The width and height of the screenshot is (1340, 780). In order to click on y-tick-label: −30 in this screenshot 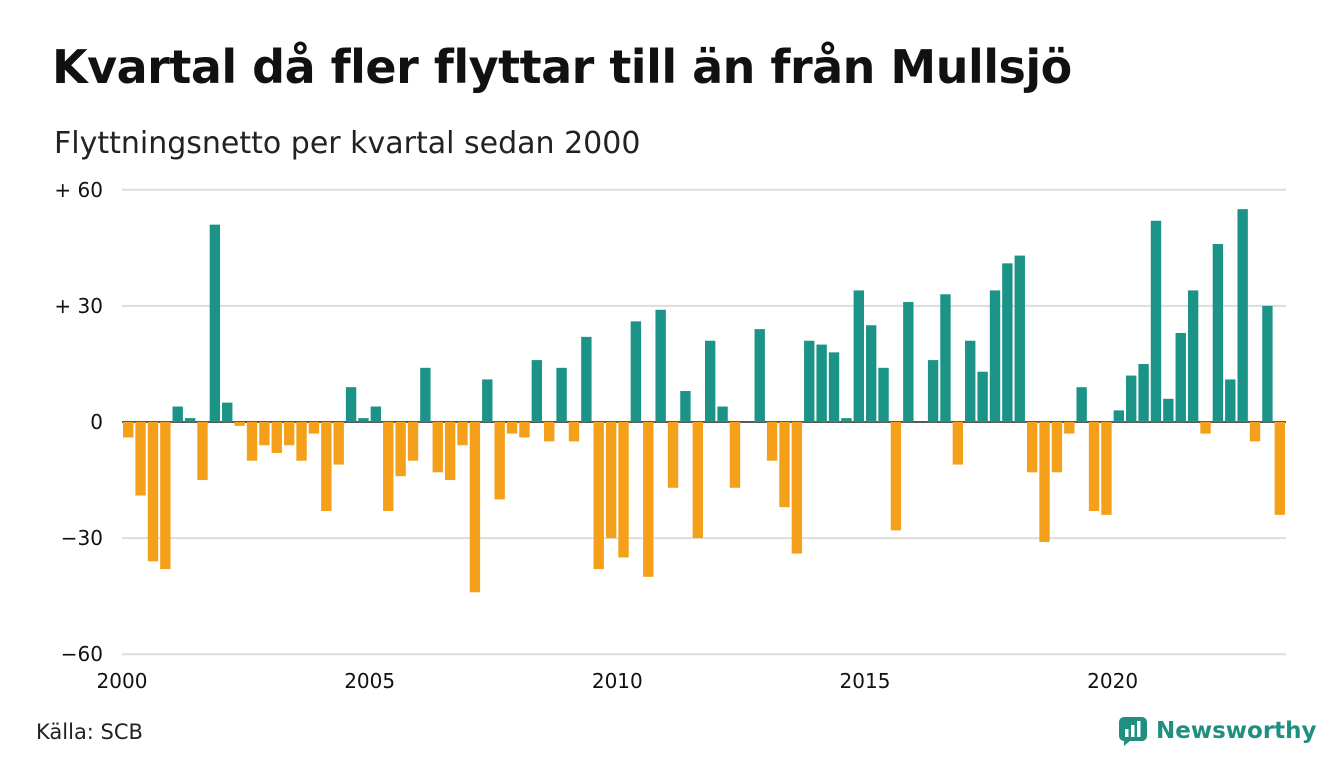, I will do `click(82, 538)`.